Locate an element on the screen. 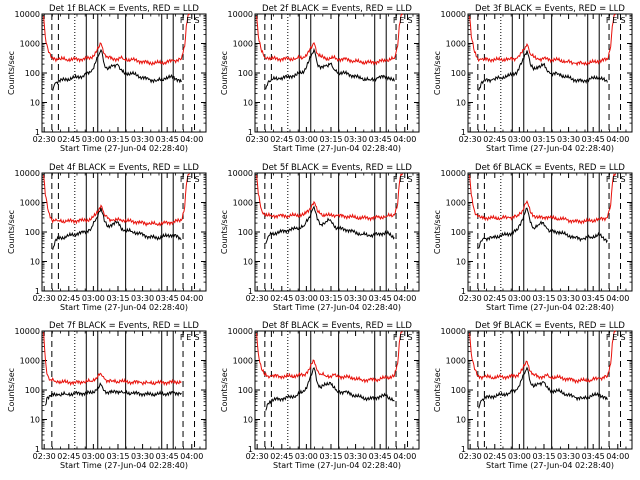  panel-title: Det 2f BLACK = Events, RED = LLD is located at coordinates (337, 9).